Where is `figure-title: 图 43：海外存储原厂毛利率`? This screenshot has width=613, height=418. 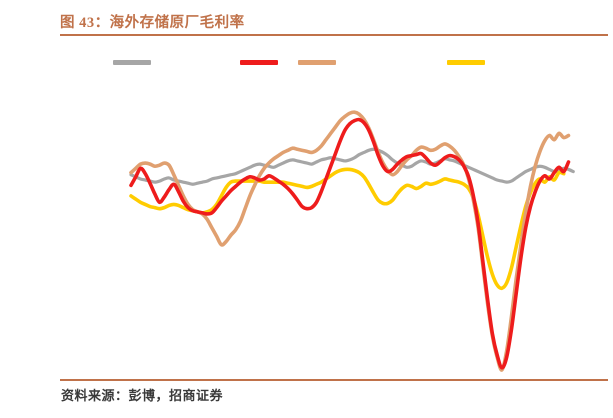
figure-title: 图 43：海外存储原厂毛利率 is located at coordinates (152, 23).